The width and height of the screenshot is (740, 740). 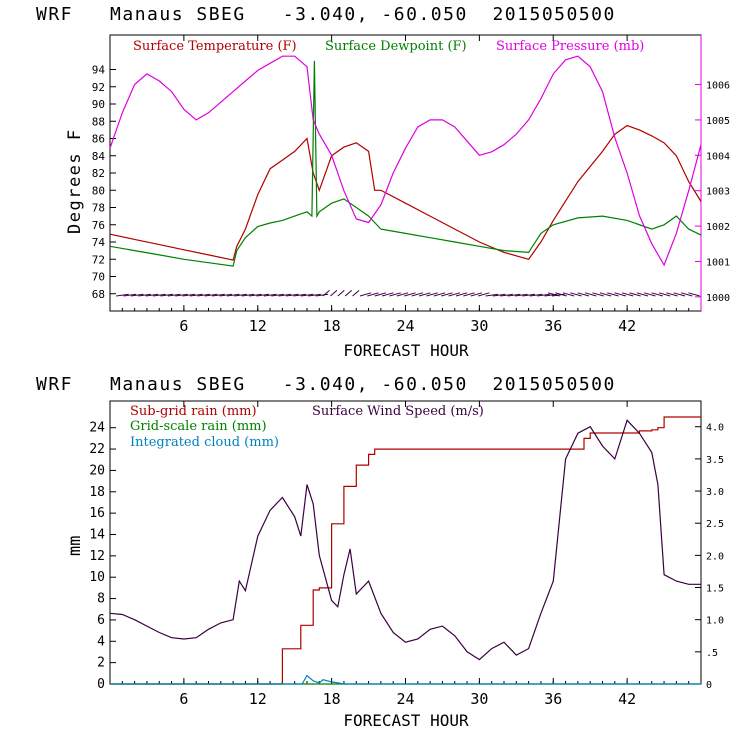 I want to click on y2-tick-label: 4.0, so click(x=715, y=428).